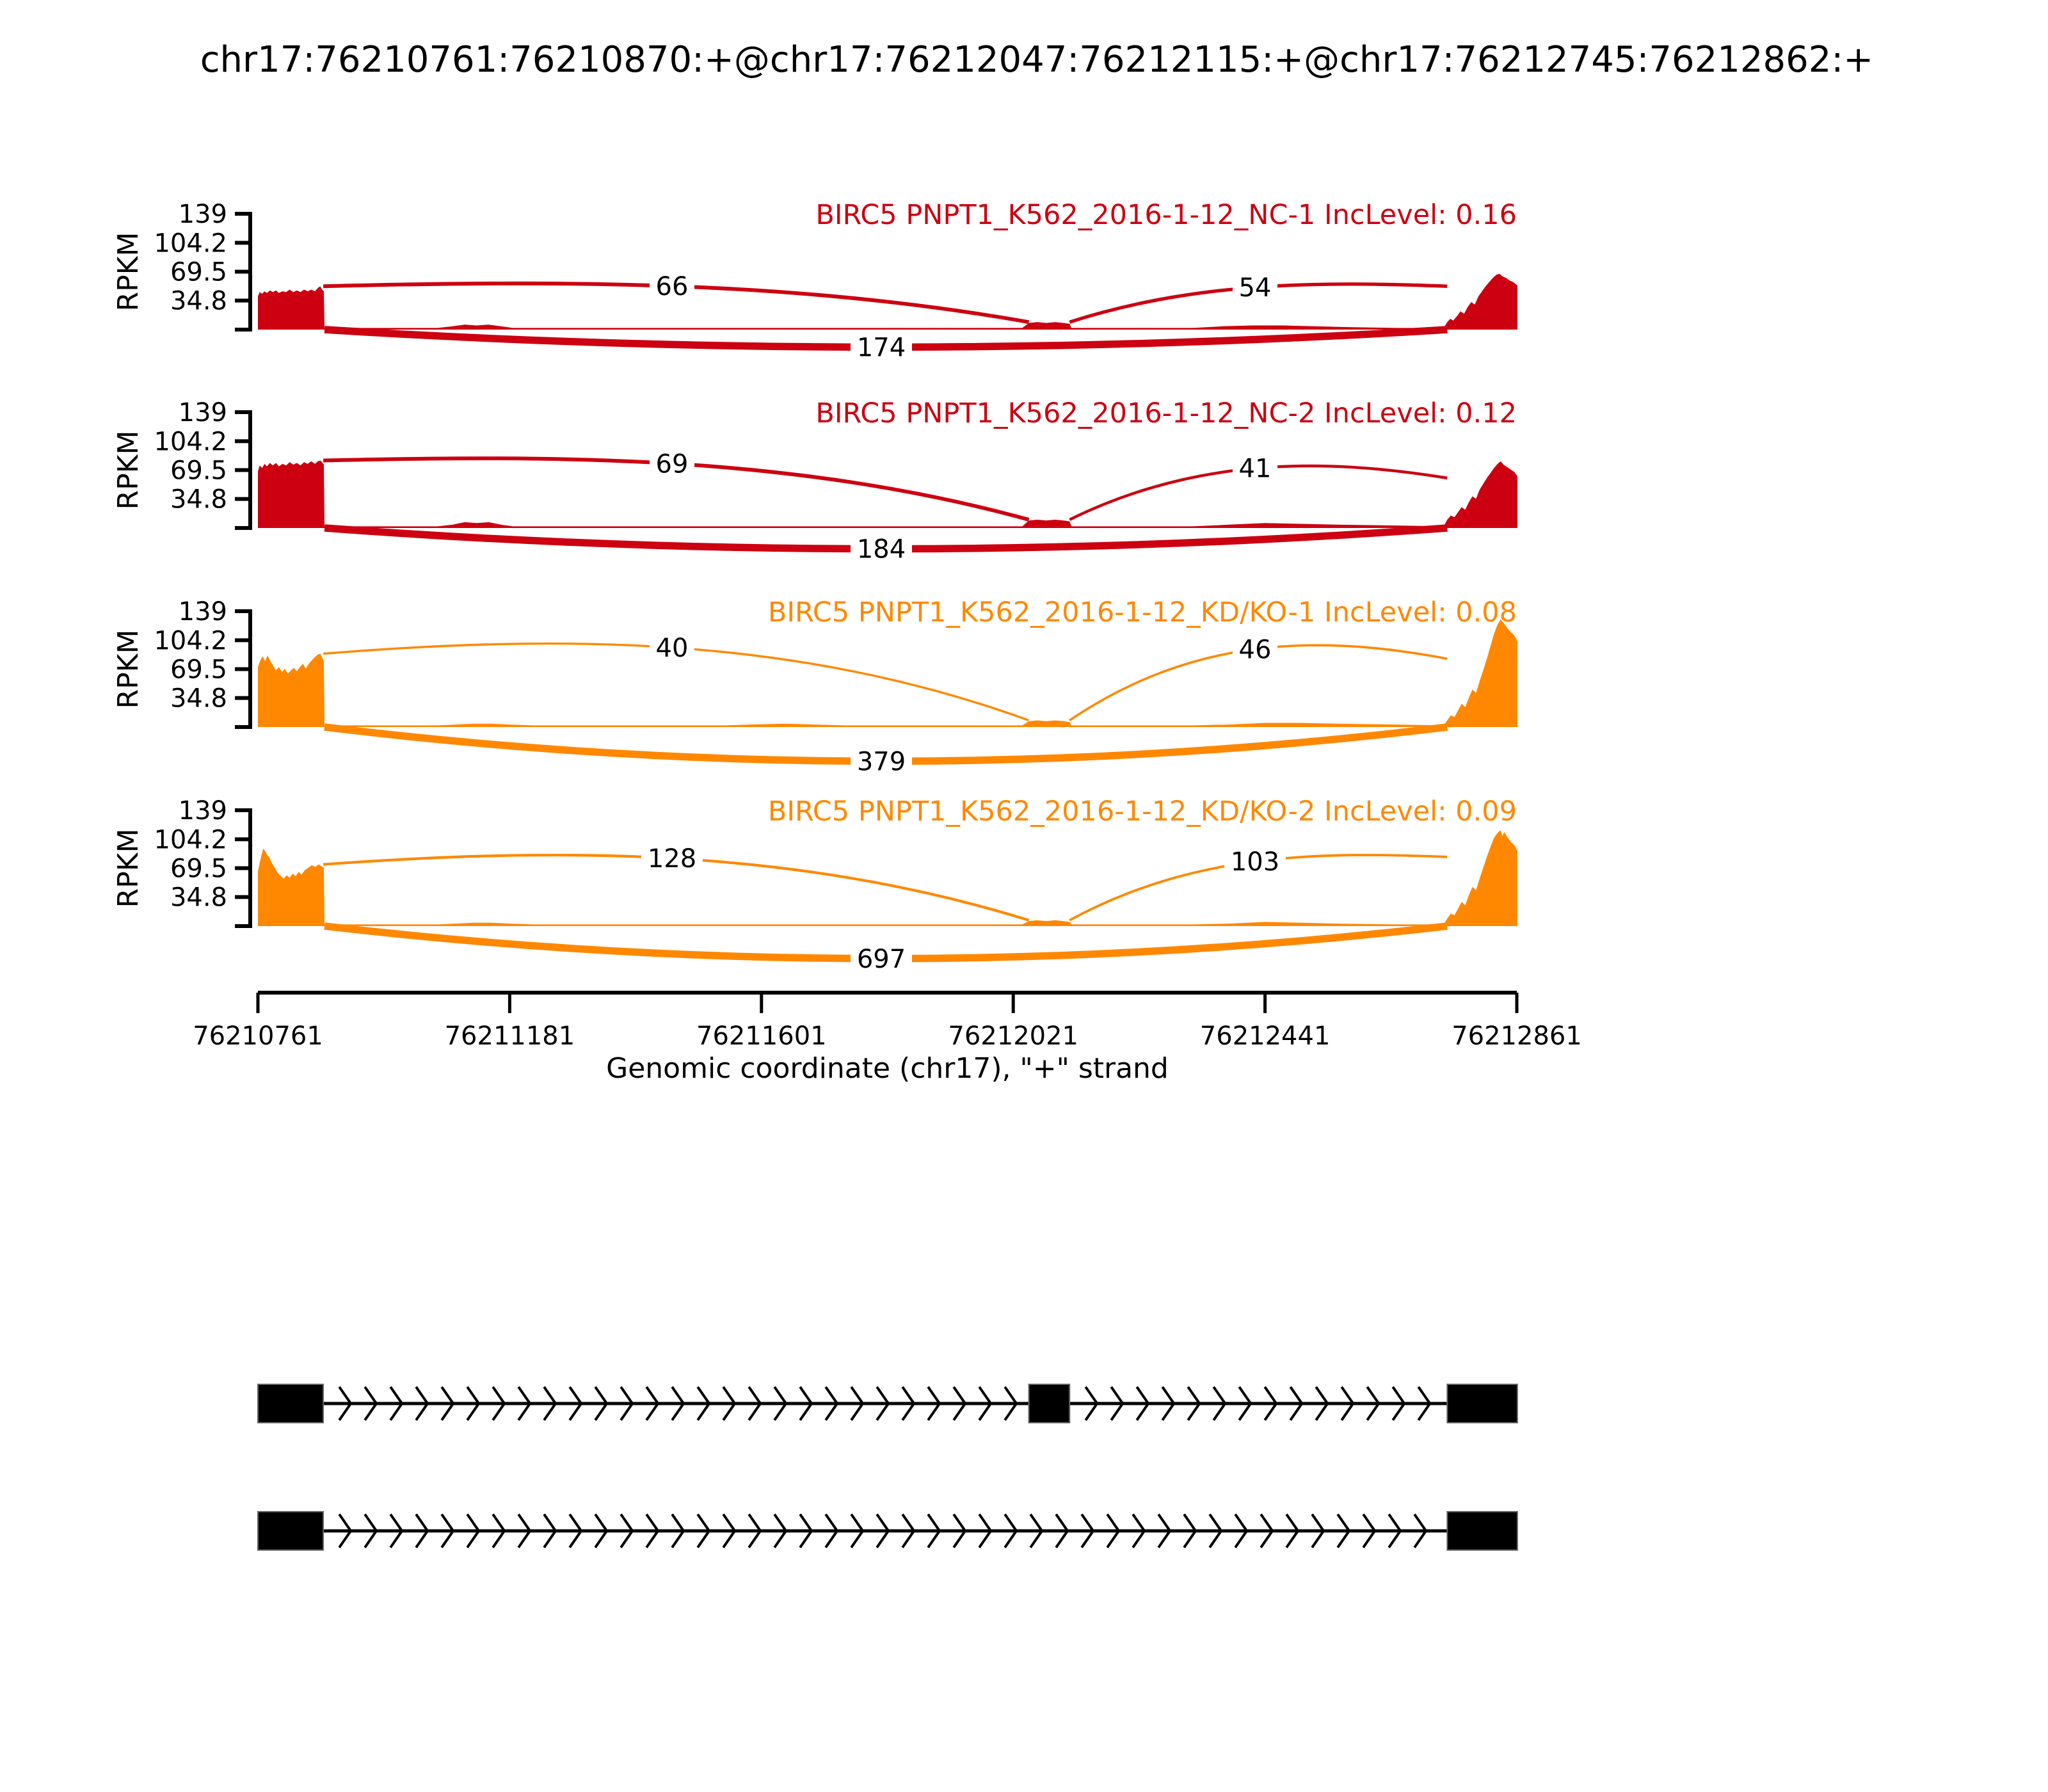 This screenshot has height=1792, width=2048. I want to click on x-tick-label: 76212861, so click(1517, 1036).